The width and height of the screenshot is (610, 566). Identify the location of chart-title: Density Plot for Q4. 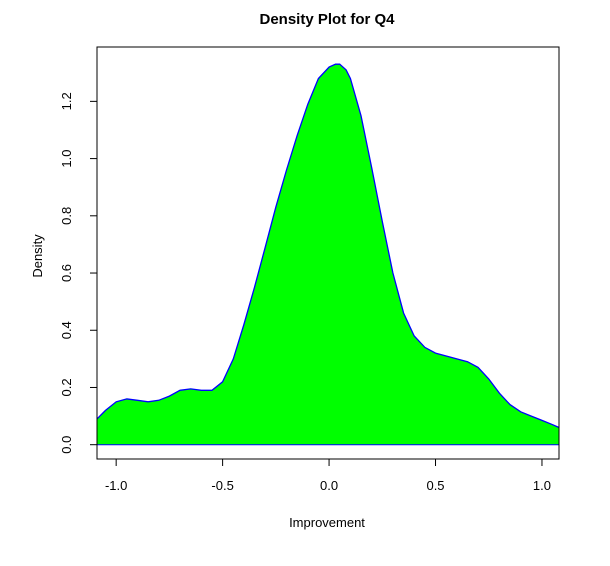
(327, 19).